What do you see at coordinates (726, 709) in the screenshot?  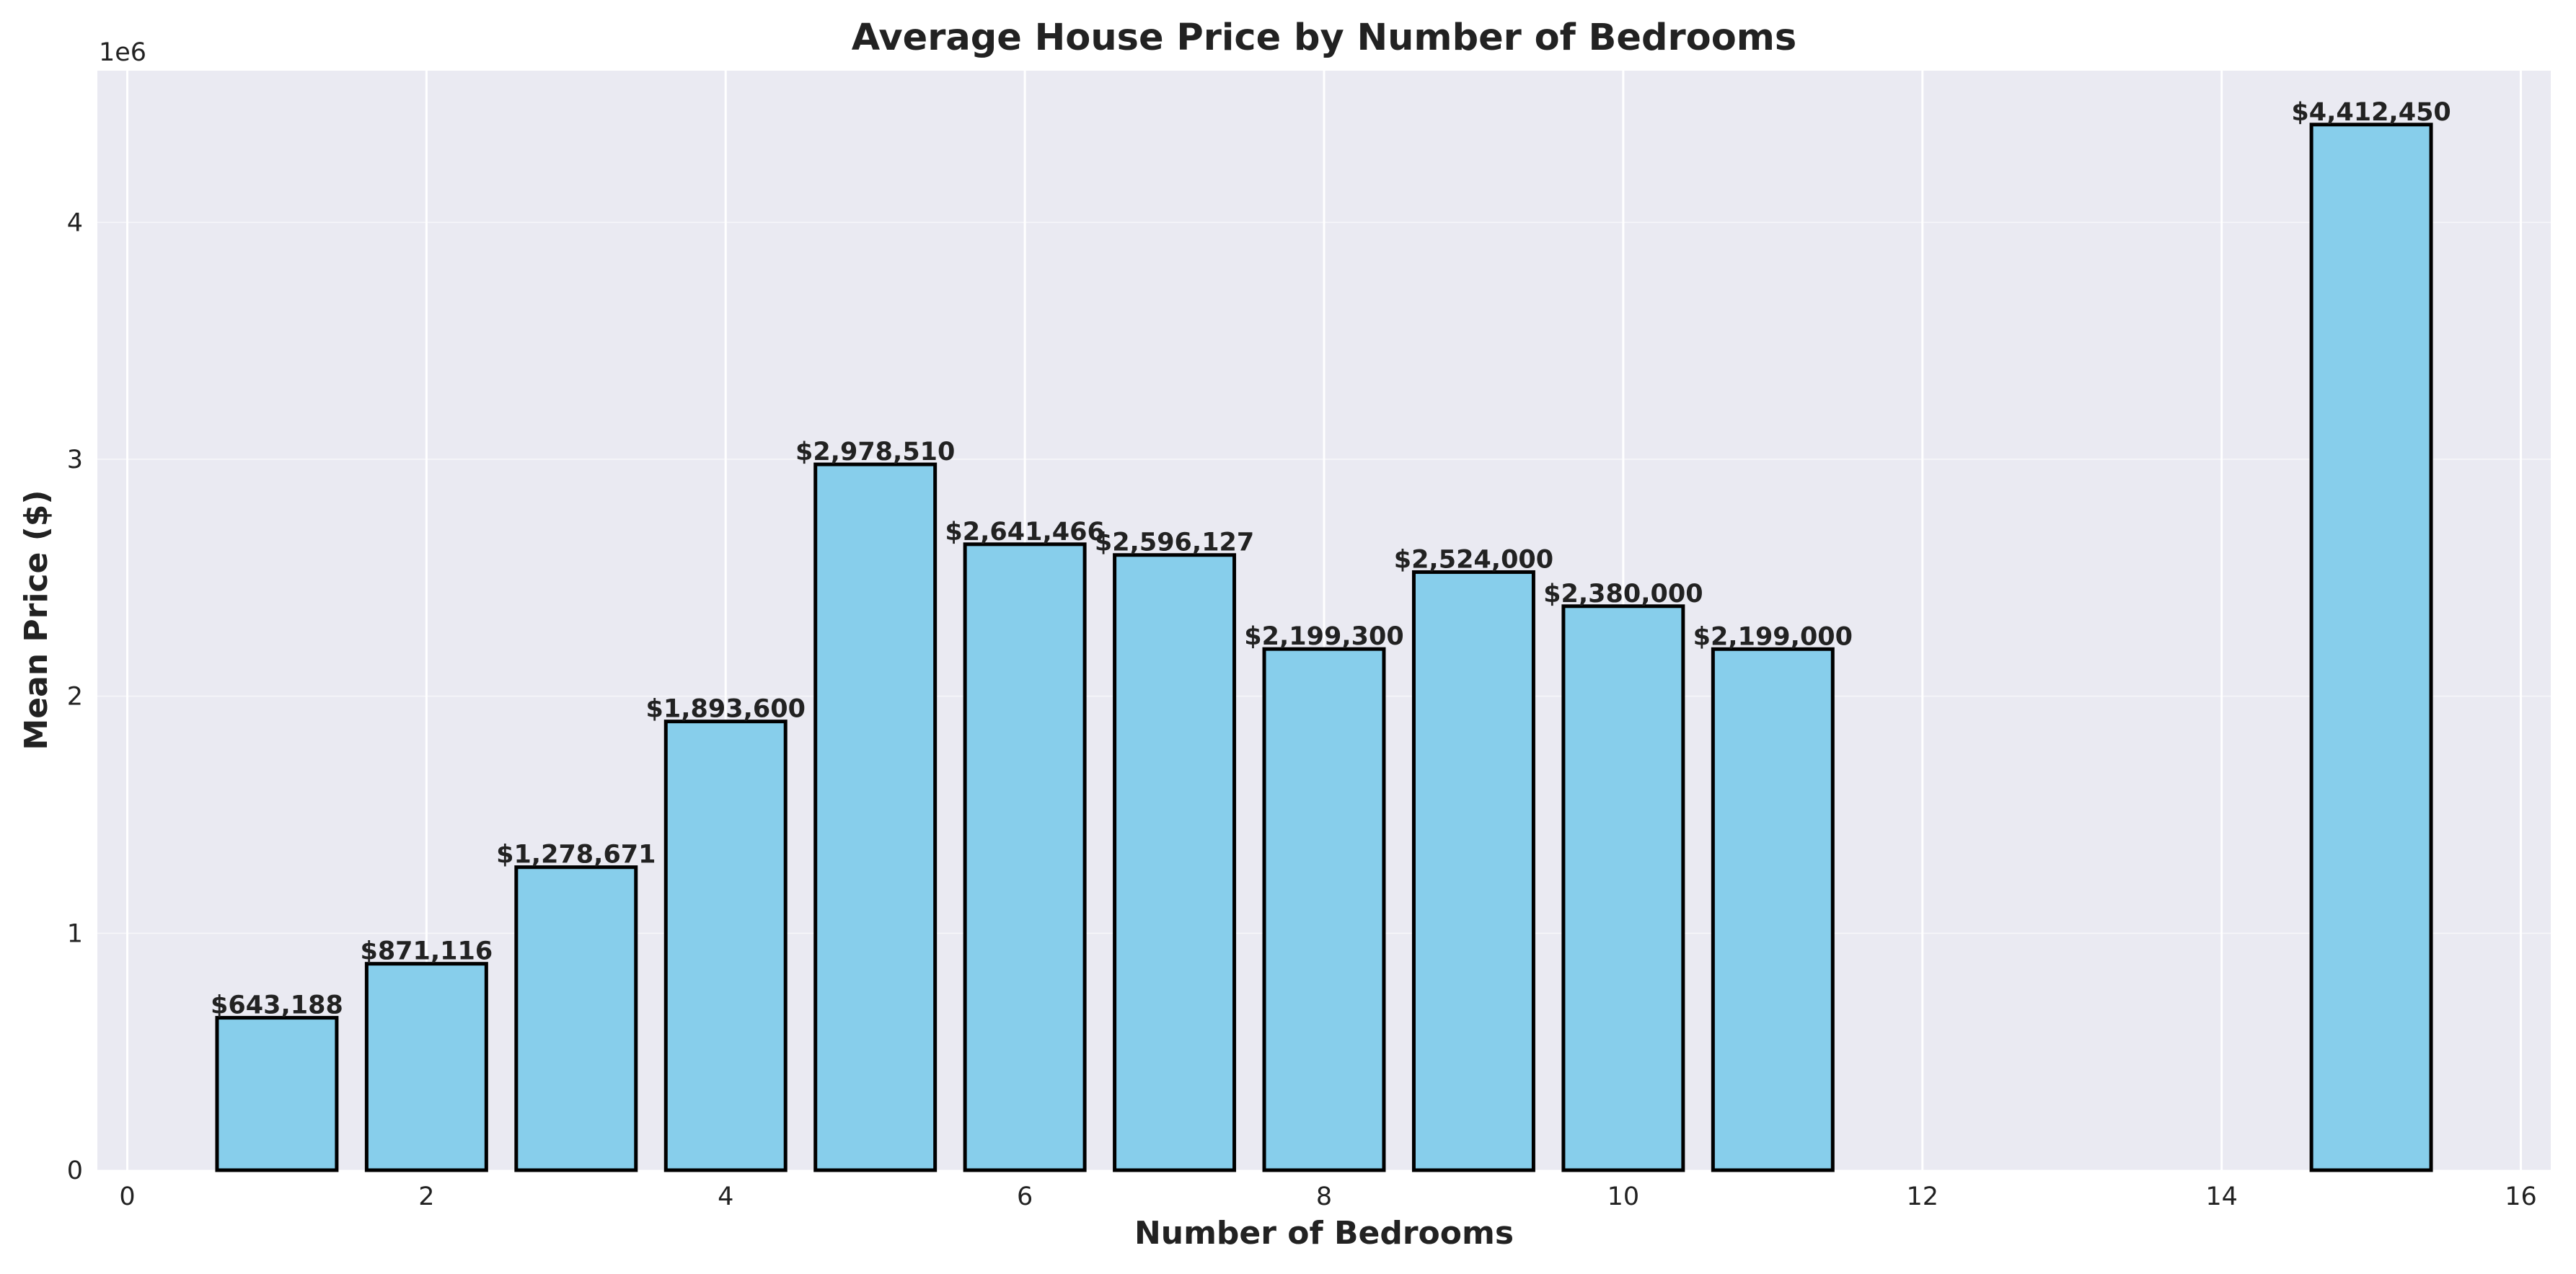 I see `bar-value-label: $1,893,600` at bounding box center [726, 709].